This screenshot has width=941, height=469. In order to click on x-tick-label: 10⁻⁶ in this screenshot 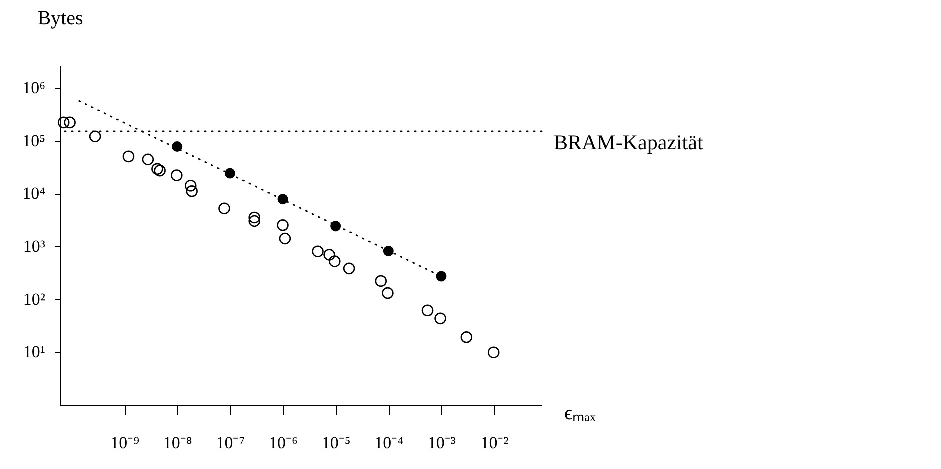, I will do `click(283, 443)`.